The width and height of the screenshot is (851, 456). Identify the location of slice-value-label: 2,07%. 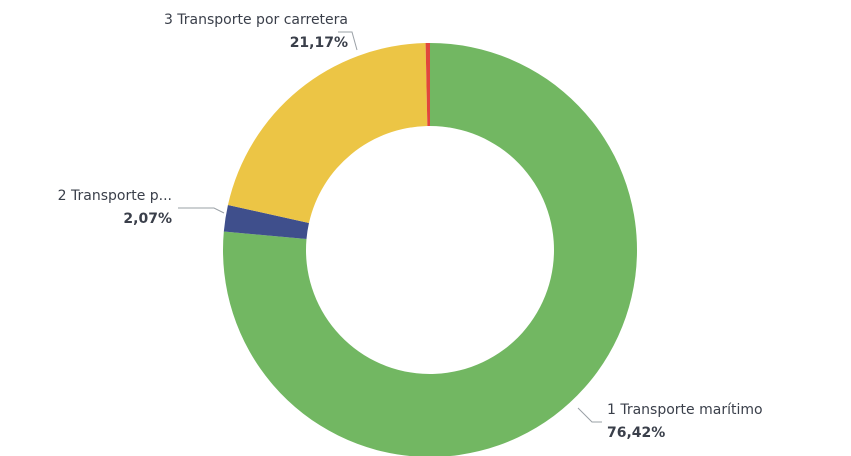
(147, 219).